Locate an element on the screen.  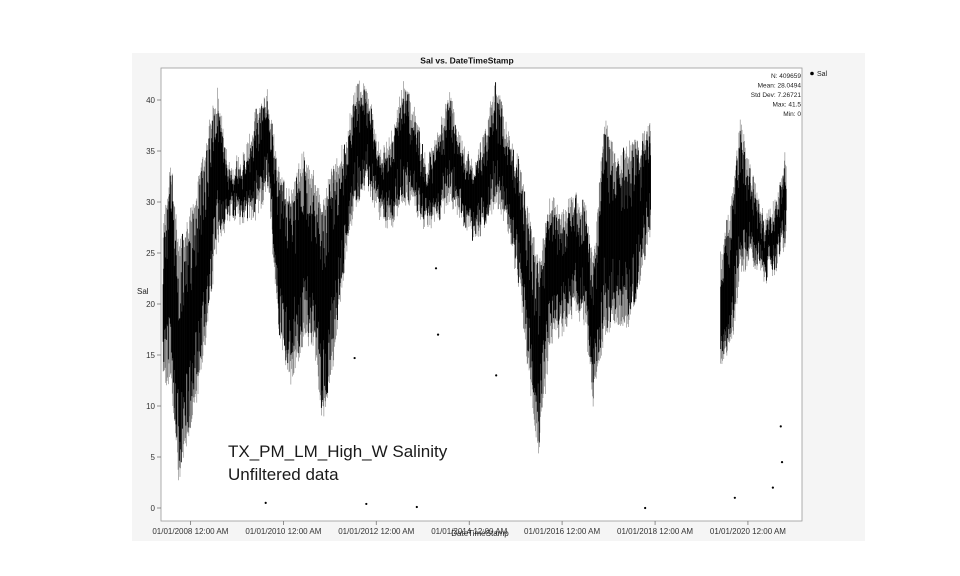
stat-n: N: 409659 is located at coordinates (786, 76).